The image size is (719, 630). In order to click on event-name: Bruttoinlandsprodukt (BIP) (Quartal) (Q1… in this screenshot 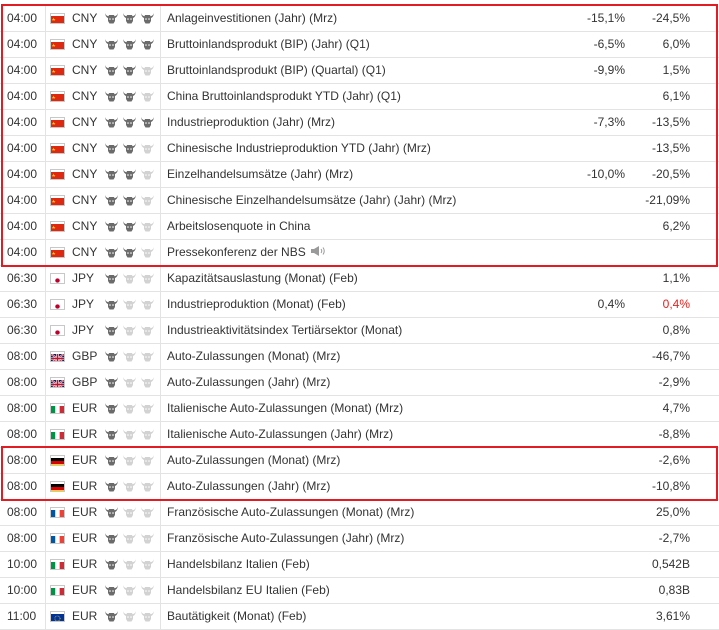, I will do `click(367, 70)`.